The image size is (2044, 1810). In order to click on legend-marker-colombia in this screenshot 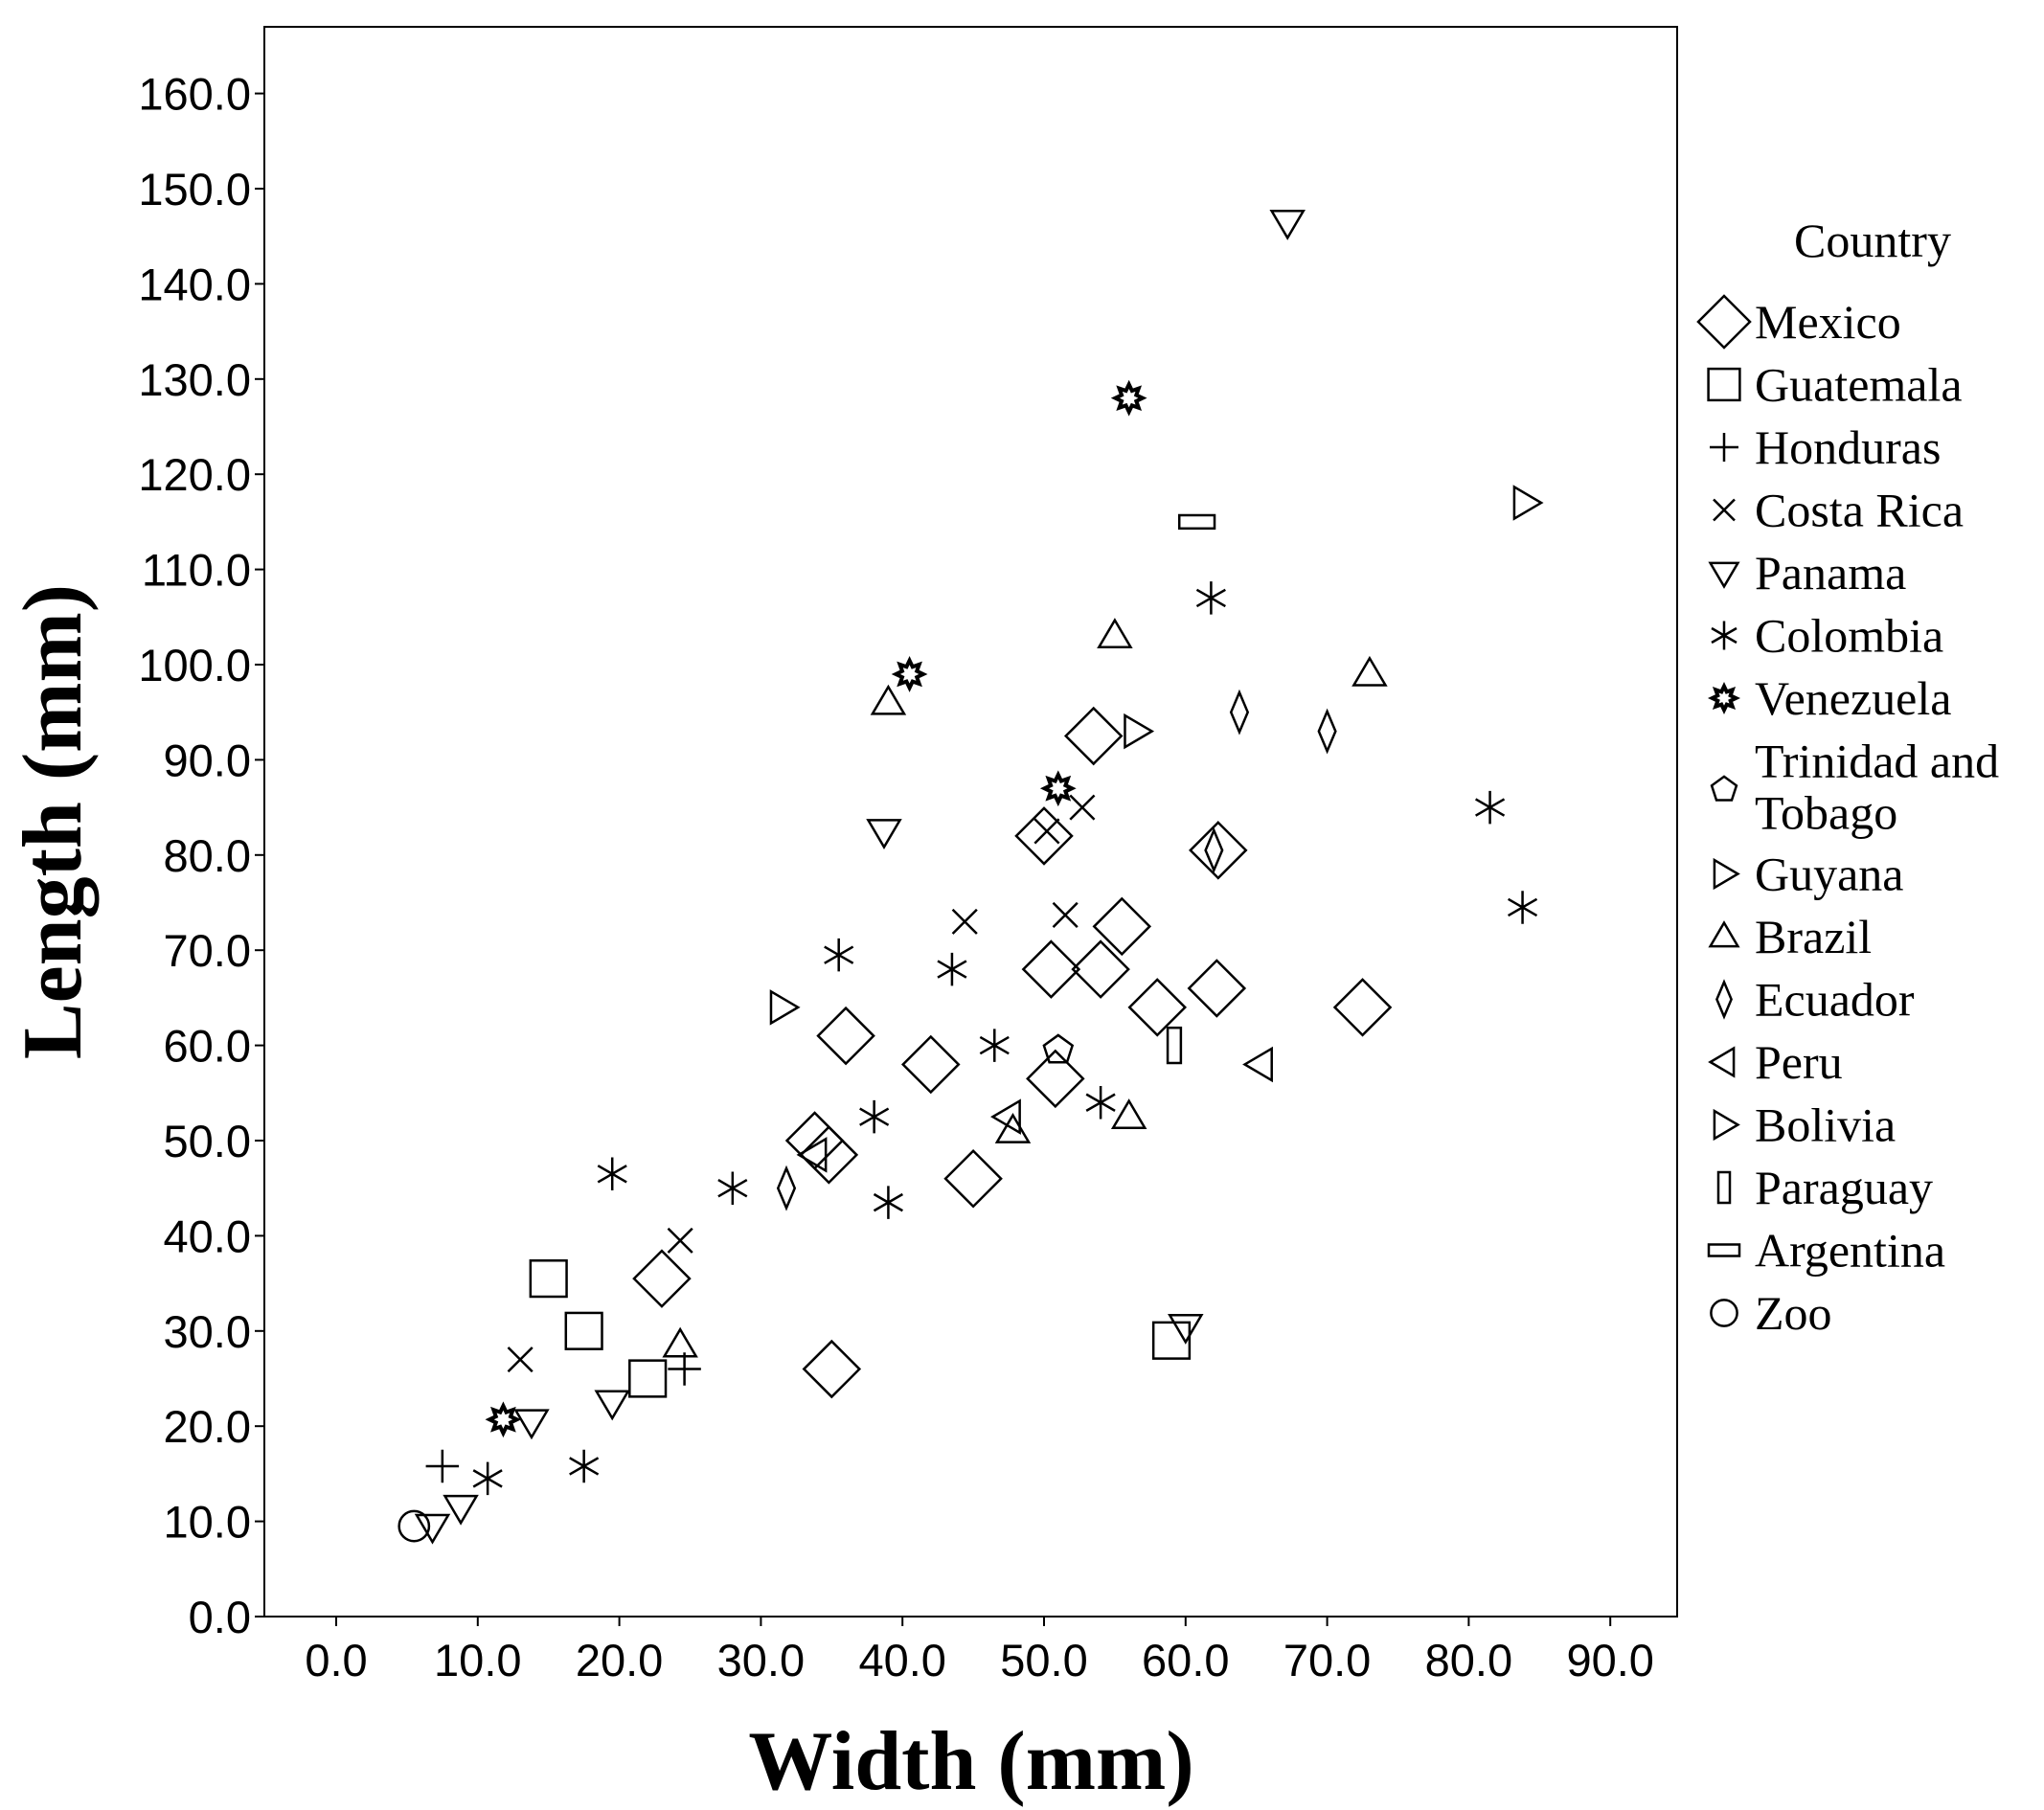, I will do `click(1724, 635)`.